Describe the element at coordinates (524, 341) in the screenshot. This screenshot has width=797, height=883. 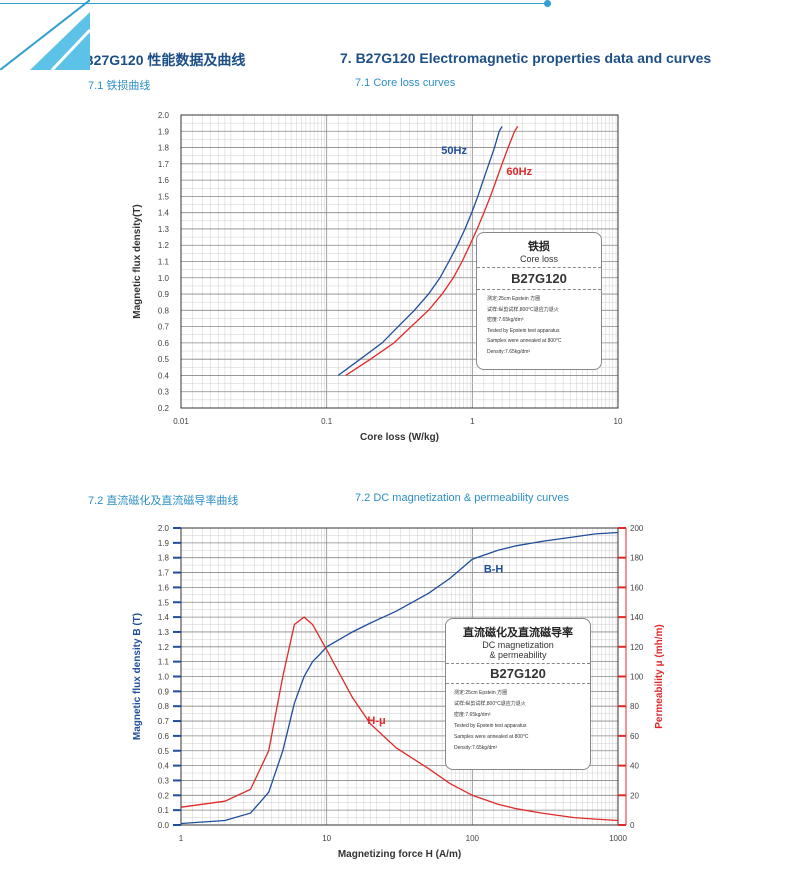
I see `box1-note: Samples were annealed at 800°C` at that location.